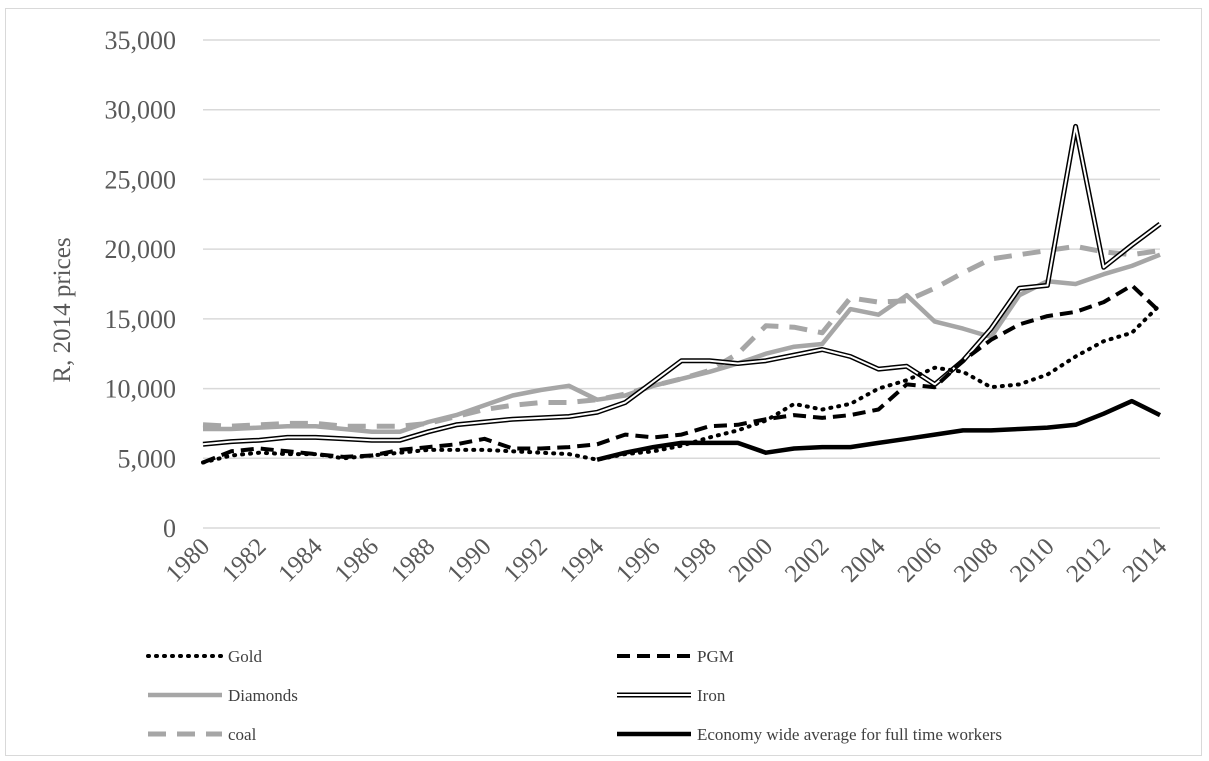 Image resolution: width=1209 pixels, height=761 pixels. What do you see at coordinates (141, 249) in the screenshot?
I see `y-tick-label: 20,000` at bounding box center [141, 249].